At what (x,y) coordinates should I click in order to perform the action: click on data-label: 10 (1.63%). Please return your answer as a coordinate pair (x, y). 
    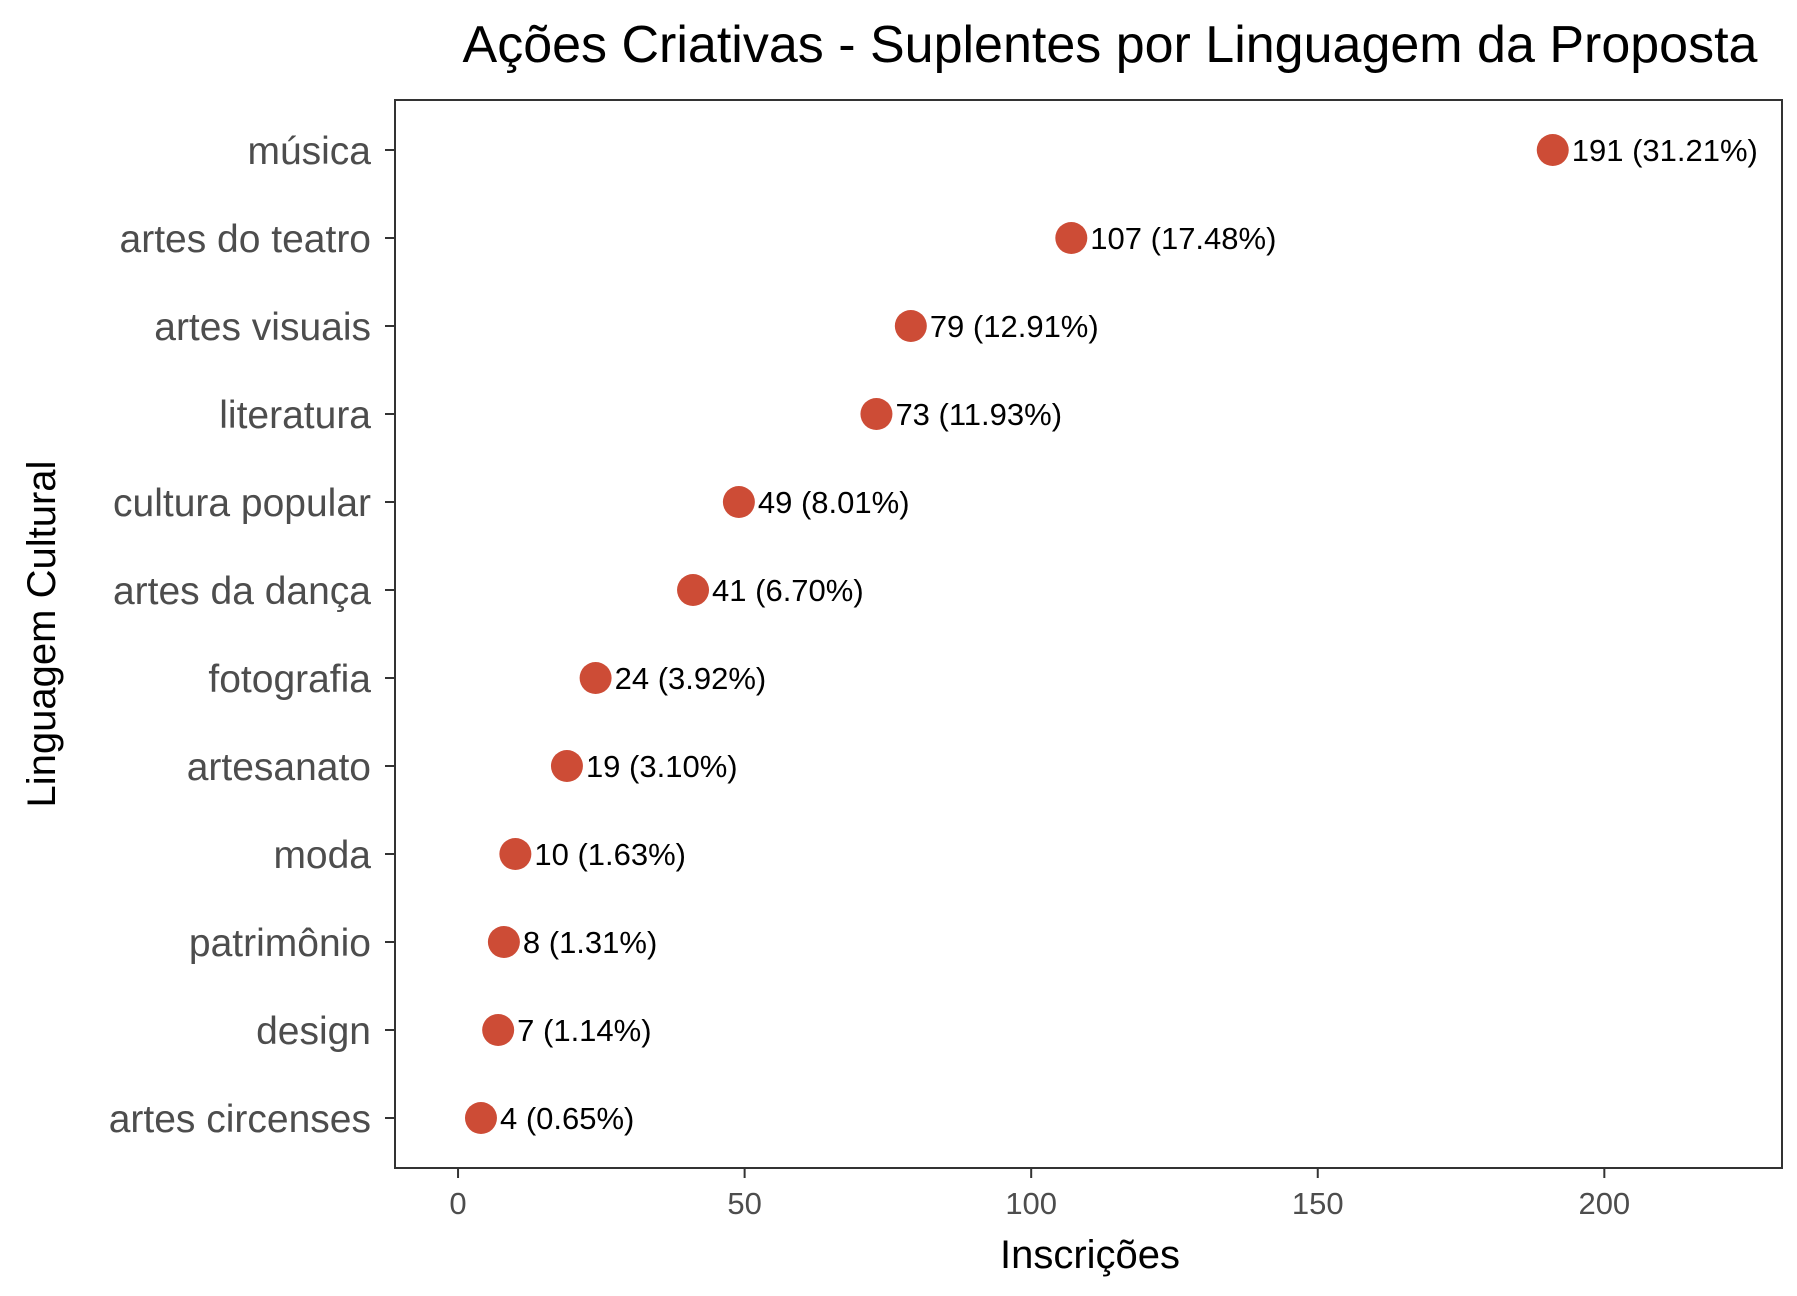
    Looking at the image, I should click on (610, 854).